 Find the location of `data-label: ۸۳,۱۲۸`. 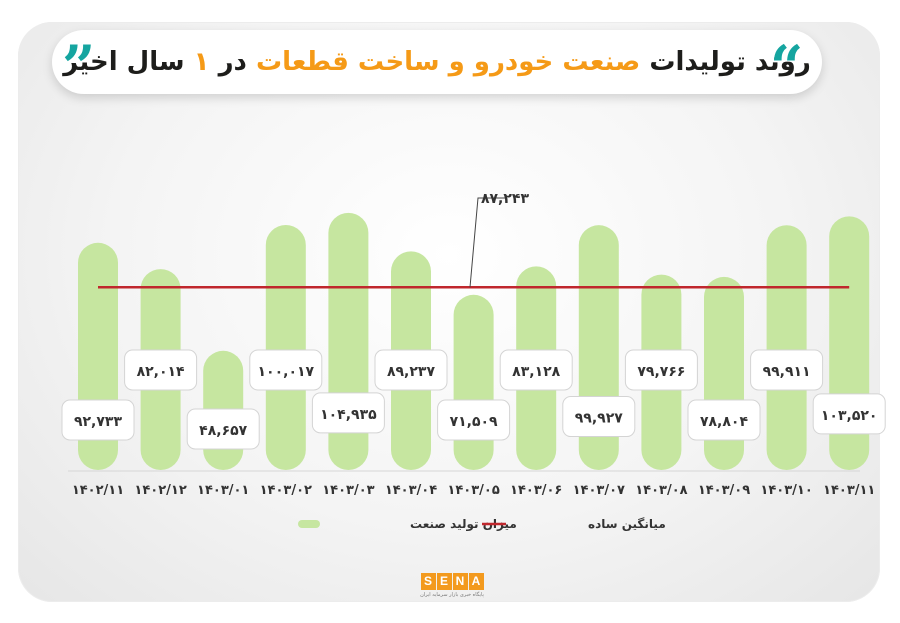

data-label: ۸۳,۱۲۸ is located at coordinates (536, 372).